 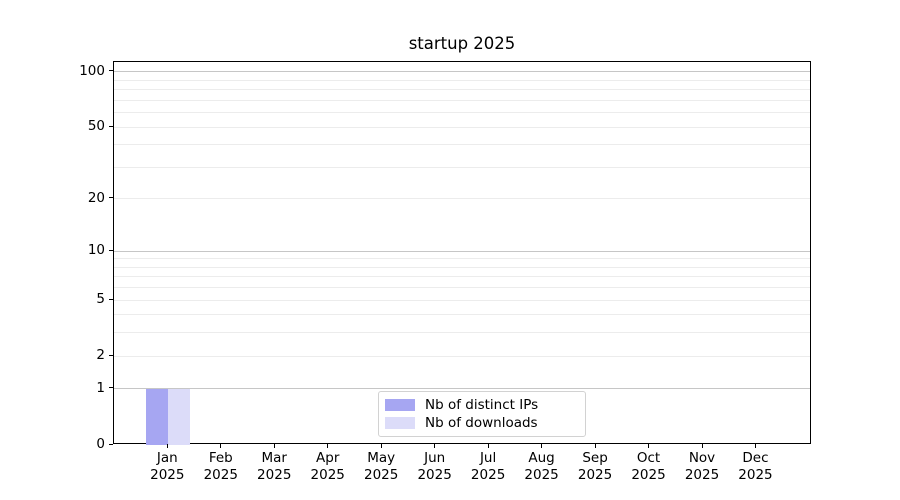 I want to click on y-axis-tick-label: 0, so click(x=100, y=444).